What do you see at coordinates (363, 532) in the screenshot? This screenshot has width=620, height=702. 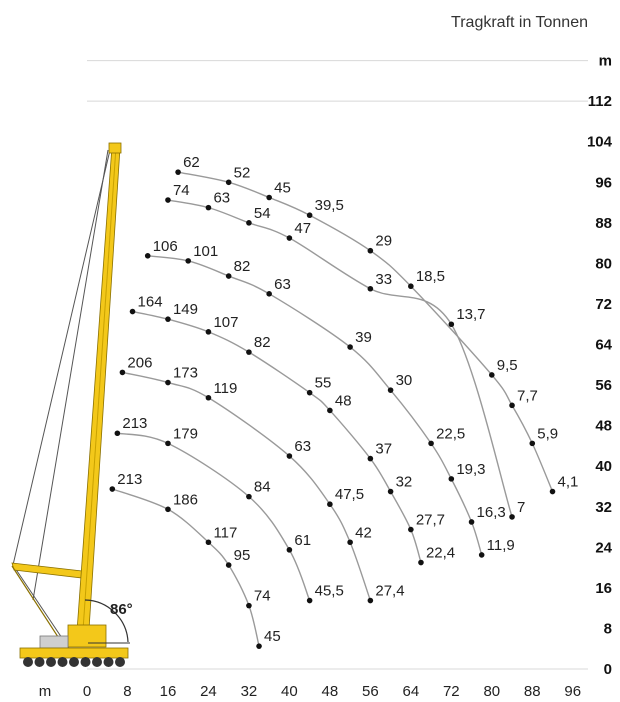 I see `load-label: 42` at bounding box center [363, 532].